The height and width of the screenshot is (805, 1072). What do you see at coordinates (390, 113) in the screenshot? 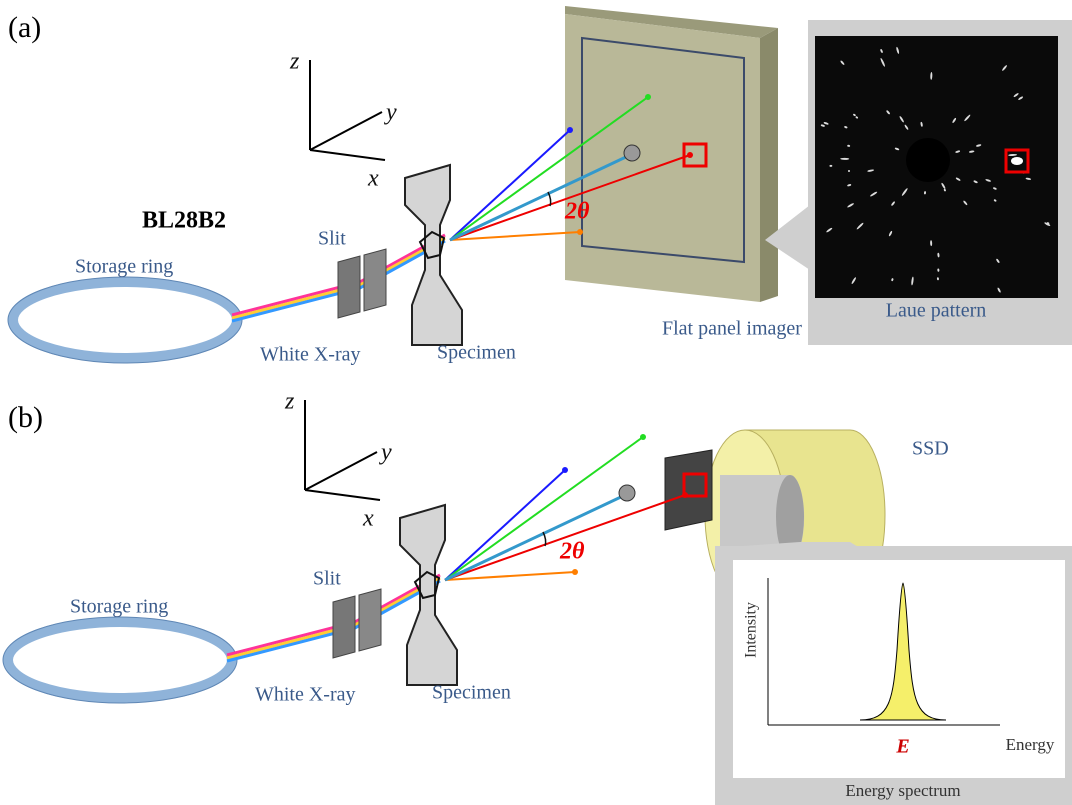
I see `axis-label: y` at bounding box center [390, 113].